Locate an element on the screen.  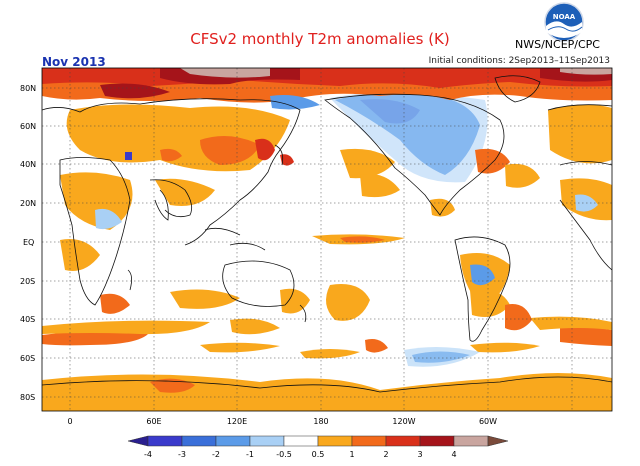
lon-label: 120W is located at coordinates (403, 421).